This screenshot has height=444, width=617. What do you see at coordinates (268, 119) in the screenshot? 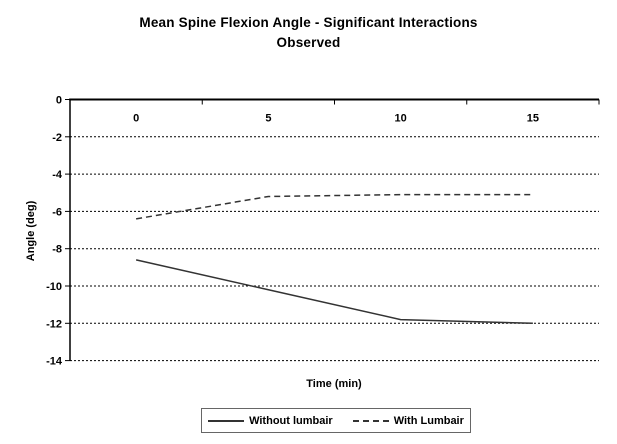
I see `x-tick-label: 5` at bounding box center [268, 119].